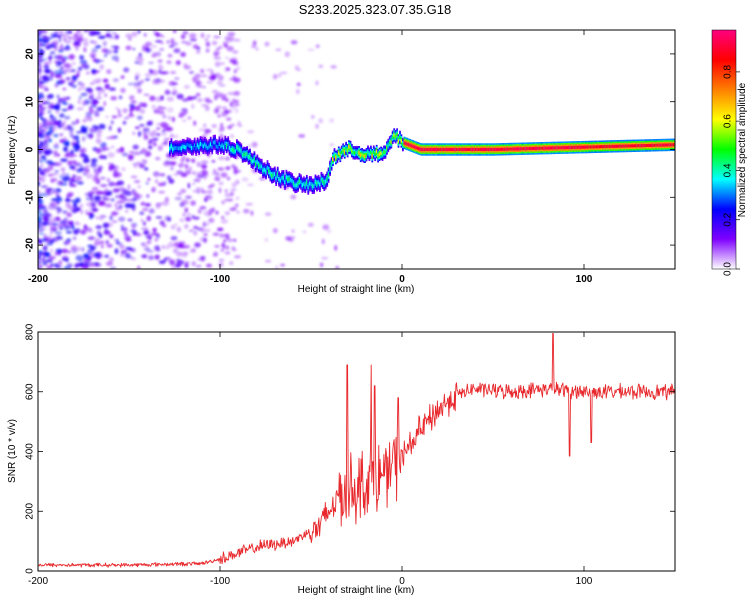 The height and width of the screenshot is (605, 750). Describe the element at coordinates (12, 150) in the screenshot. I see `spectrogram-y-axis-label: Frequency (Hz)` at that location.